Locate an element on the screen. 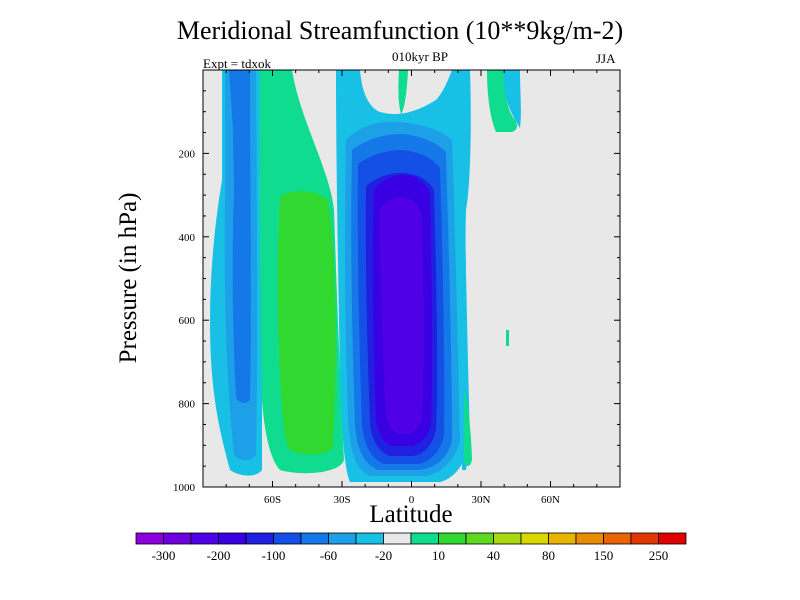 Image resolution: width=800 pixels, height=600 pixels. contour-pos40-south is located at coordinates (306, 323).